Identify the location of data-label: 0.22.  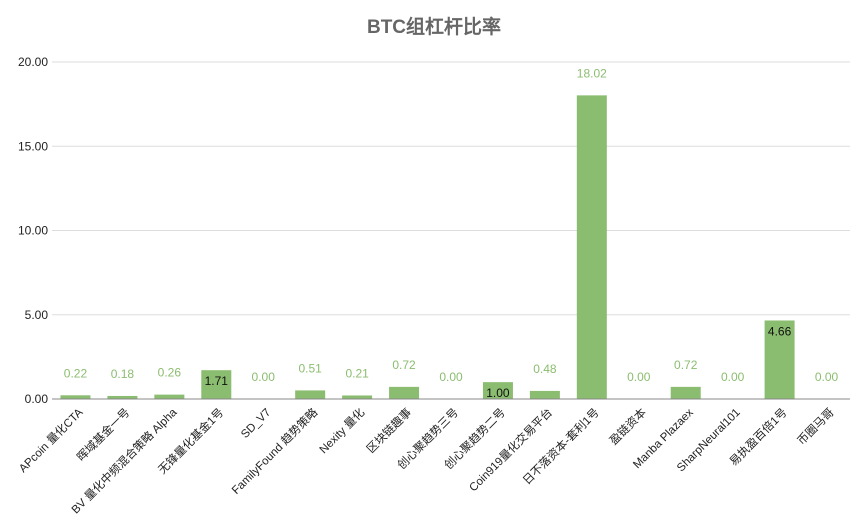
(76, 373).